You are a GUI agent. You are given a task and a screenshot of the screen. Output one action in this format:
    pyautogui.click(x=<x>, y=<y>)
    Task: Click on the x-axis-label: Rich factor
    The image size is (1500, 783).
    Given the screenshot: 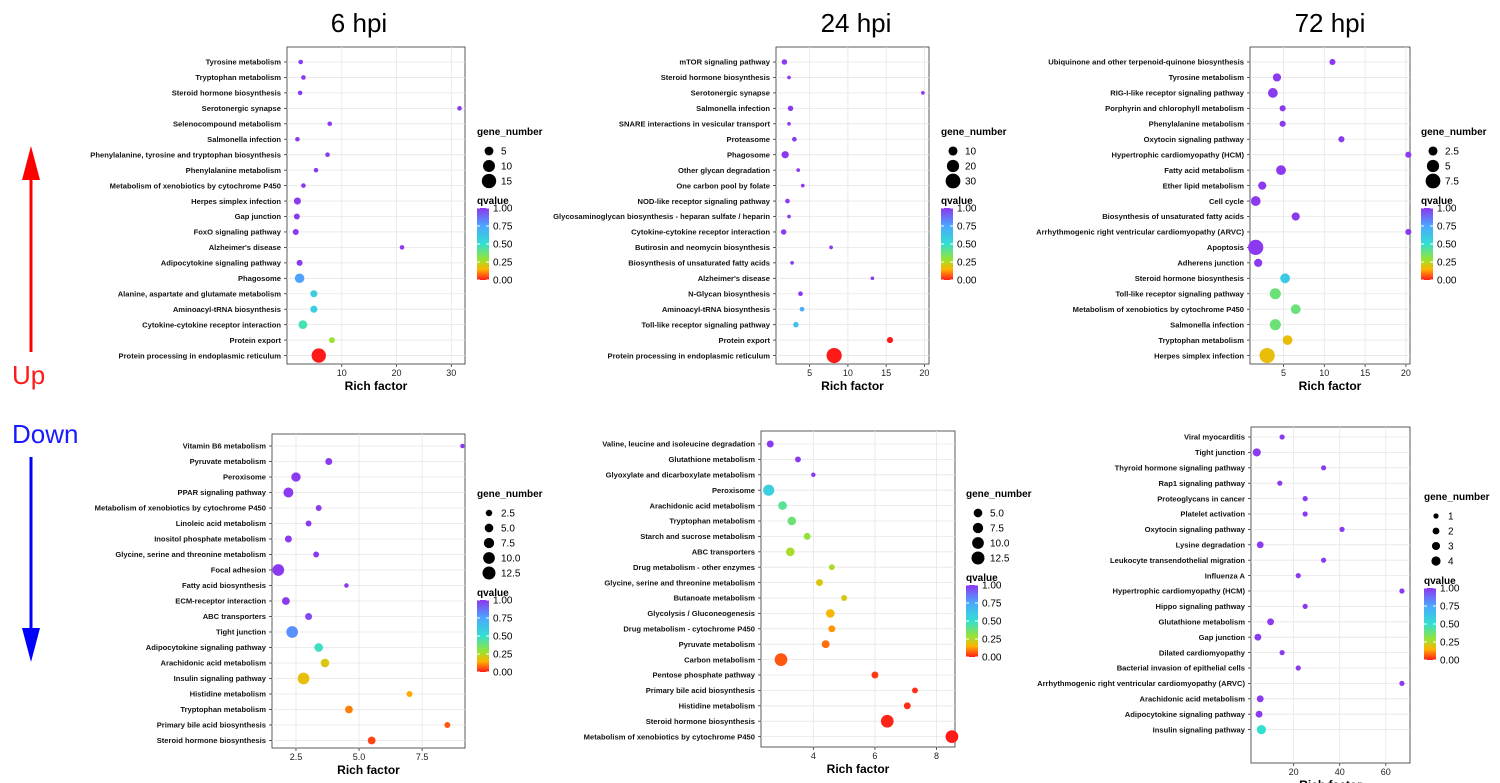 What is the action you would take?
    pyautogui.click(x=852, y=386)
    